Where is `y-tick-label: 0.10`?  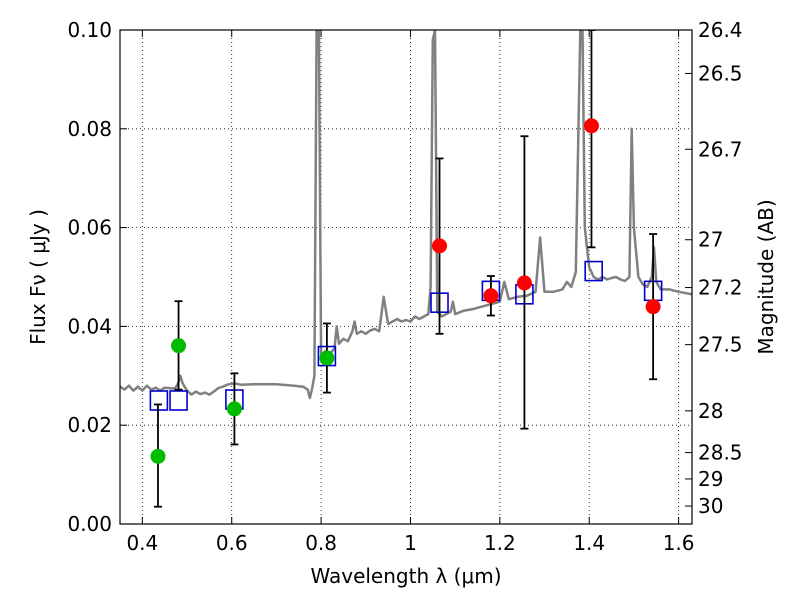
y-tick-label: 0.10 is located at coordinates (89, 30).